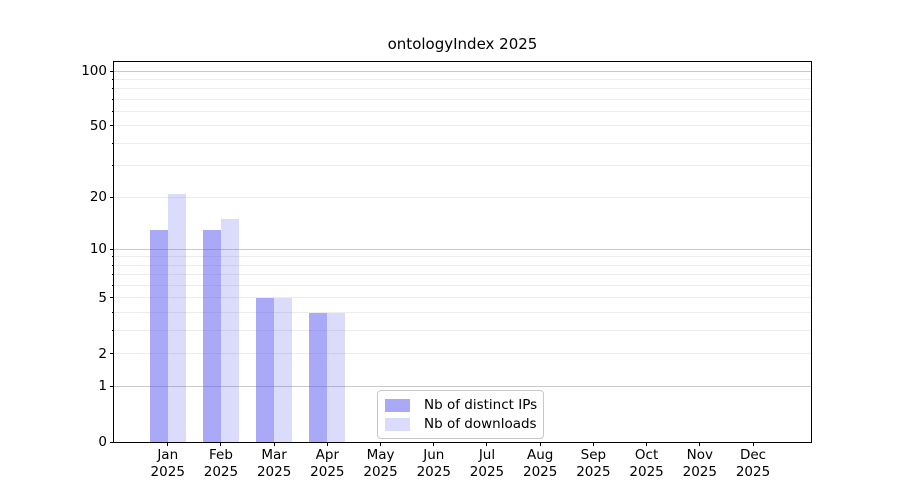  I want to click on x-tick-year-mar: 2025, so click(274, 472).